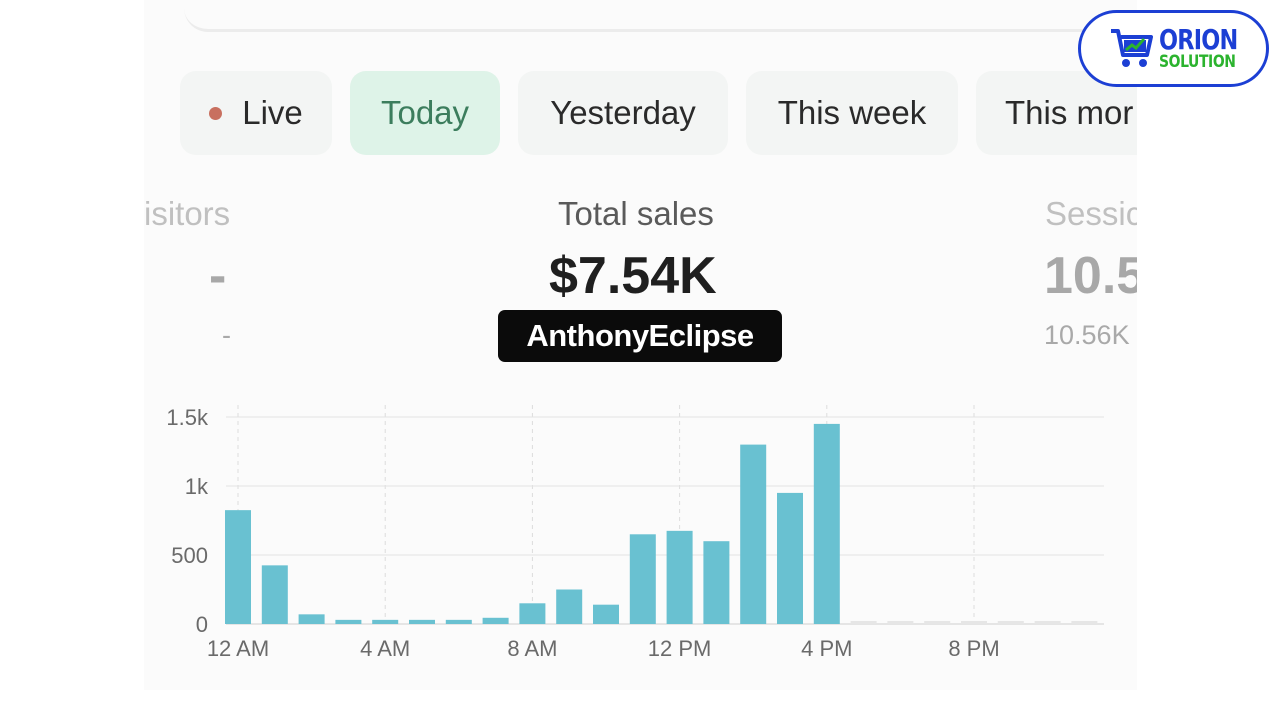 The image size is (1280, 720). I want to click on tab-this-week-label: This week, so click(852, 112).